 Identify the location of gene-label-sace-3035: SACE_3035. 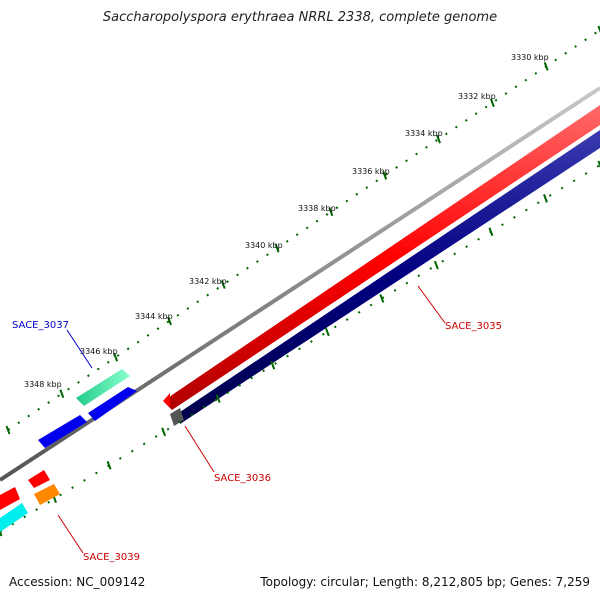
(473, 326).